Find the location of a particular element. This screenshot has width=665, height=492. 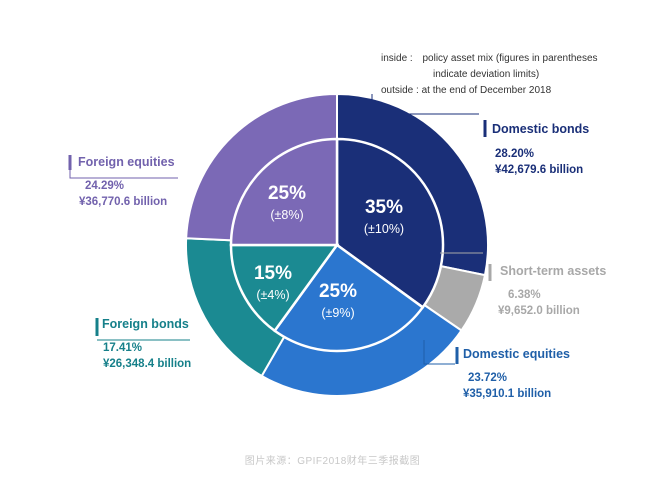

short-term-assets-label: Short-term assets is located at coordinates (553, 271).